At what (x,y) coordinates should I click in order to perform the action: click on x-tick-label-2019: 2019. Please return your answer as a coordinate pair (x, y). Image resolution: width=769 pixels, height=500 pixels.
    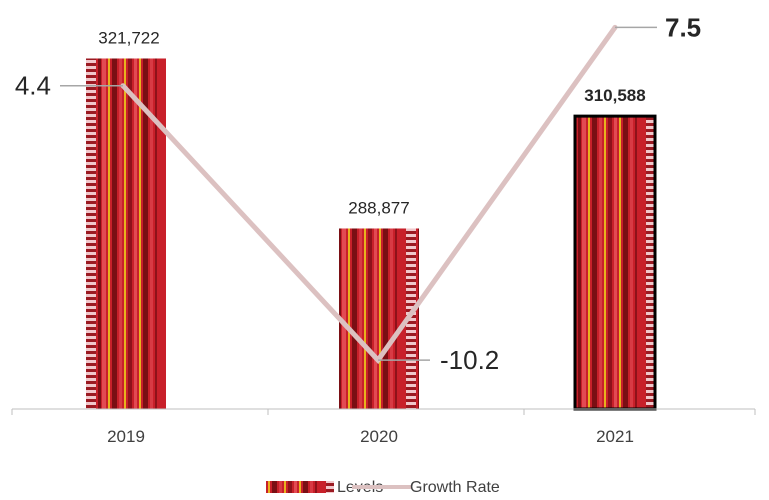
    Looking at the image, I should click on (126, 436).